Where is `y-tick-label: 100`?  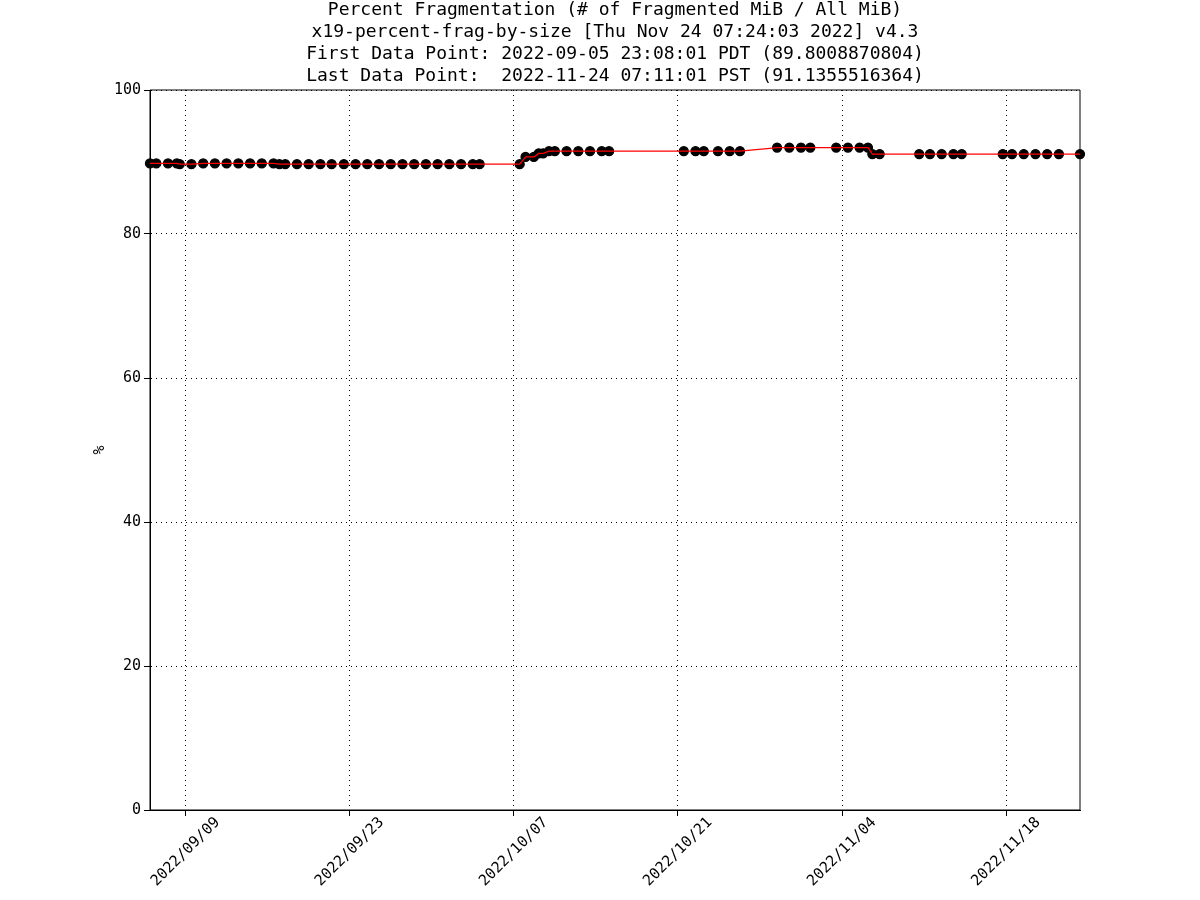 y-tick-label: 100 is located at coordinates (127, 88).